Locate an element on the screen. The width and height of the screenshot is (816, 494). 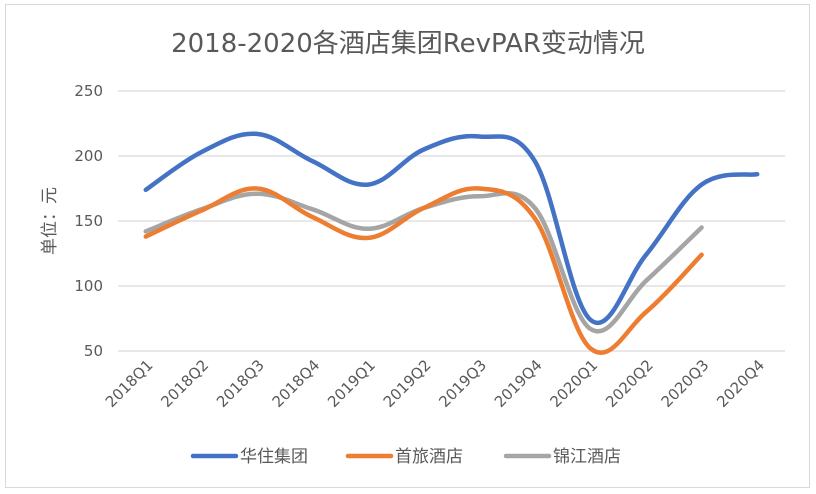
legend-item: 锦江酒店 is located at coordinates (562, 457).